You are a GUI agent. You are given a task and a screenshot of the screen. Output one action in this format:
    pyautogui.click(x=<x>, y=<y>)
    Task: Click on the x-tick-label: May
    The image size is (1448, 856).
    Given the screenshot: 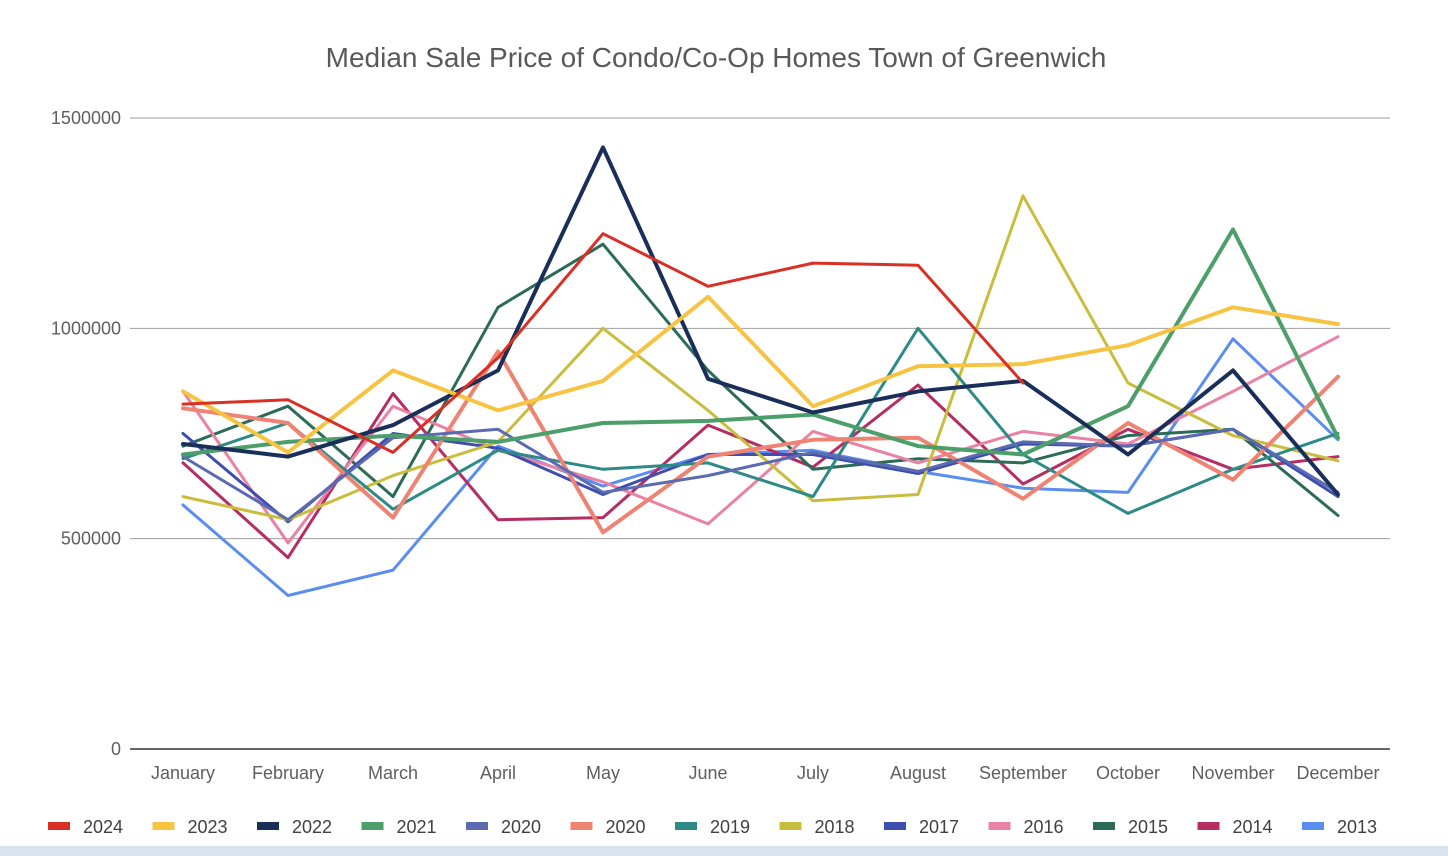 What is the action you would take?
    pyautogui.click(x=603, y=773)
    